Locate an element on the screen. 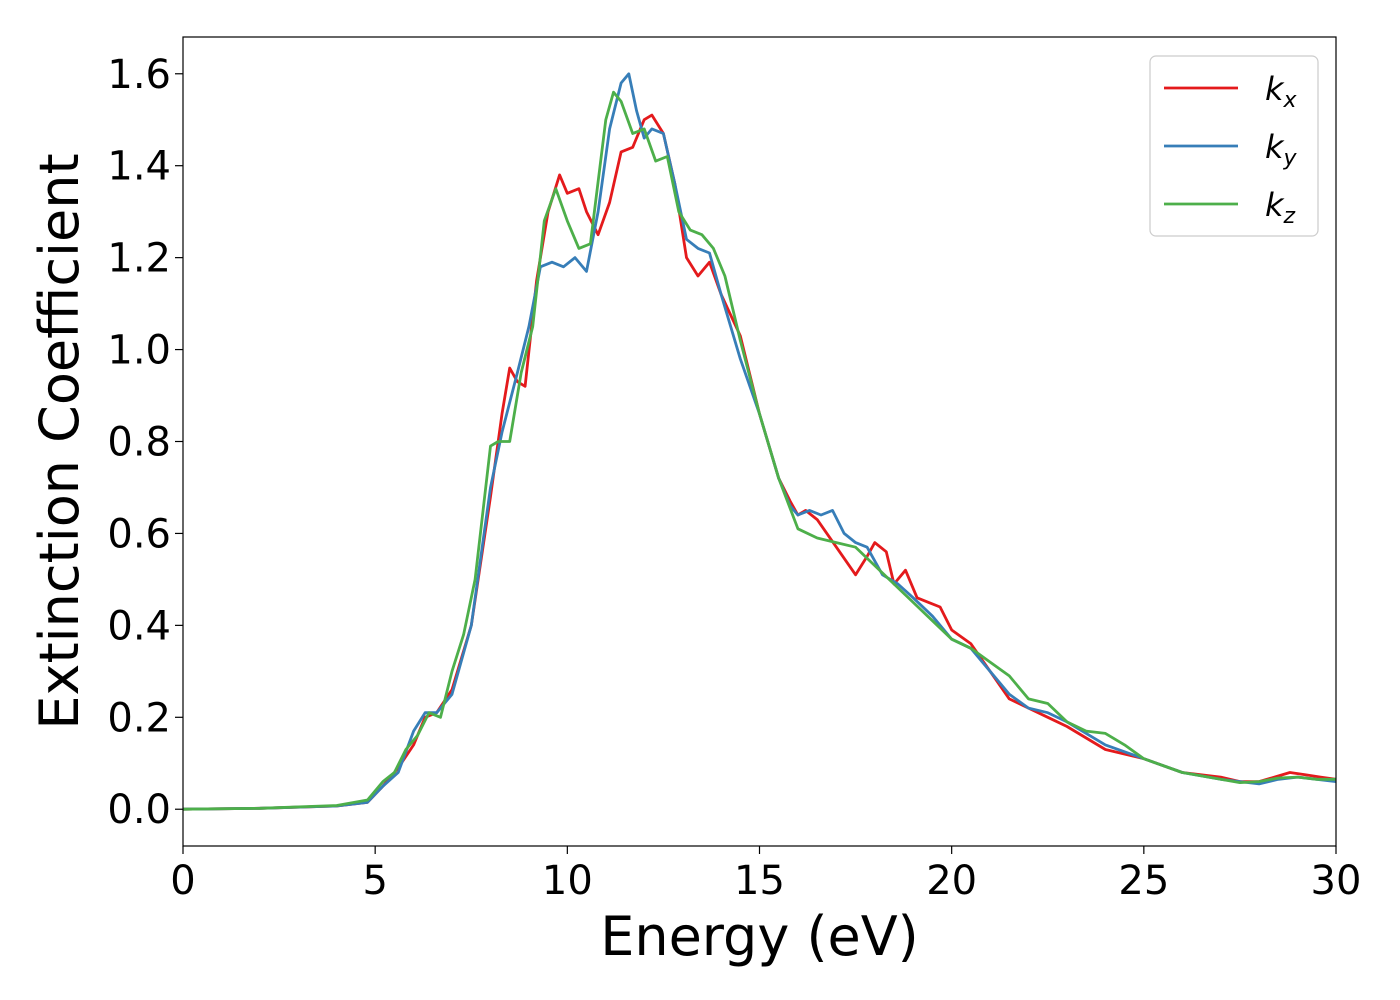  x-tick-label: 5 is located at coordinates (374, 881).